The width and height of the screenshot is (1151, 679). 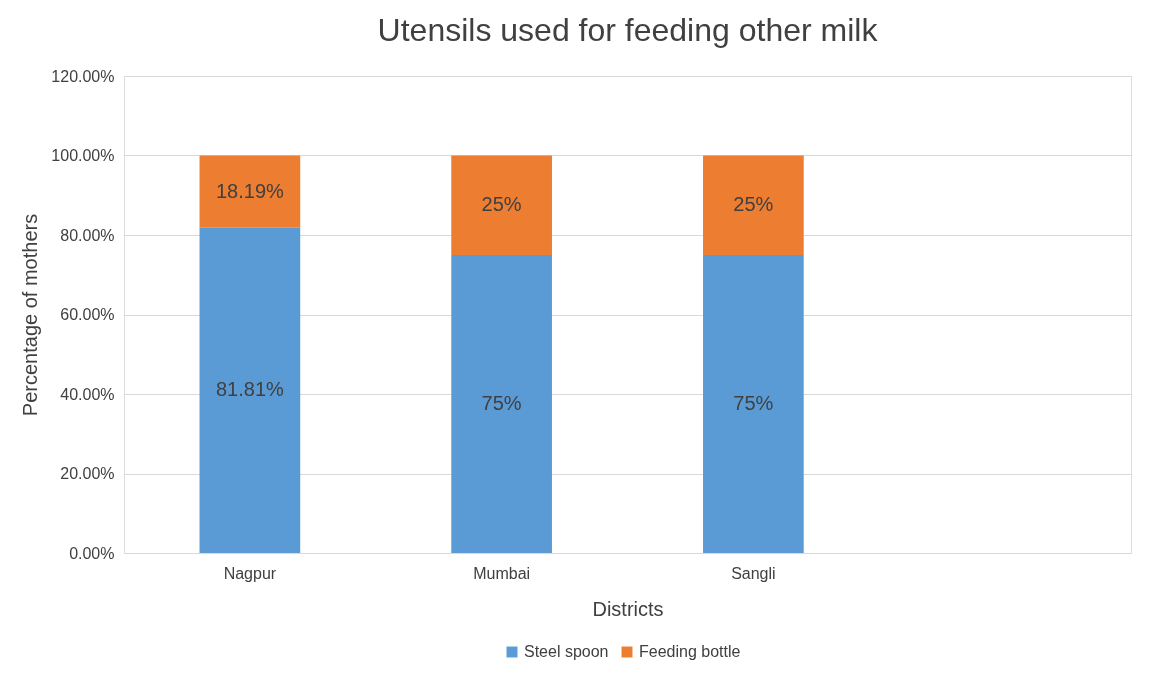 I want to click on x-axis-title: Districts, so click(x=628, y=608).